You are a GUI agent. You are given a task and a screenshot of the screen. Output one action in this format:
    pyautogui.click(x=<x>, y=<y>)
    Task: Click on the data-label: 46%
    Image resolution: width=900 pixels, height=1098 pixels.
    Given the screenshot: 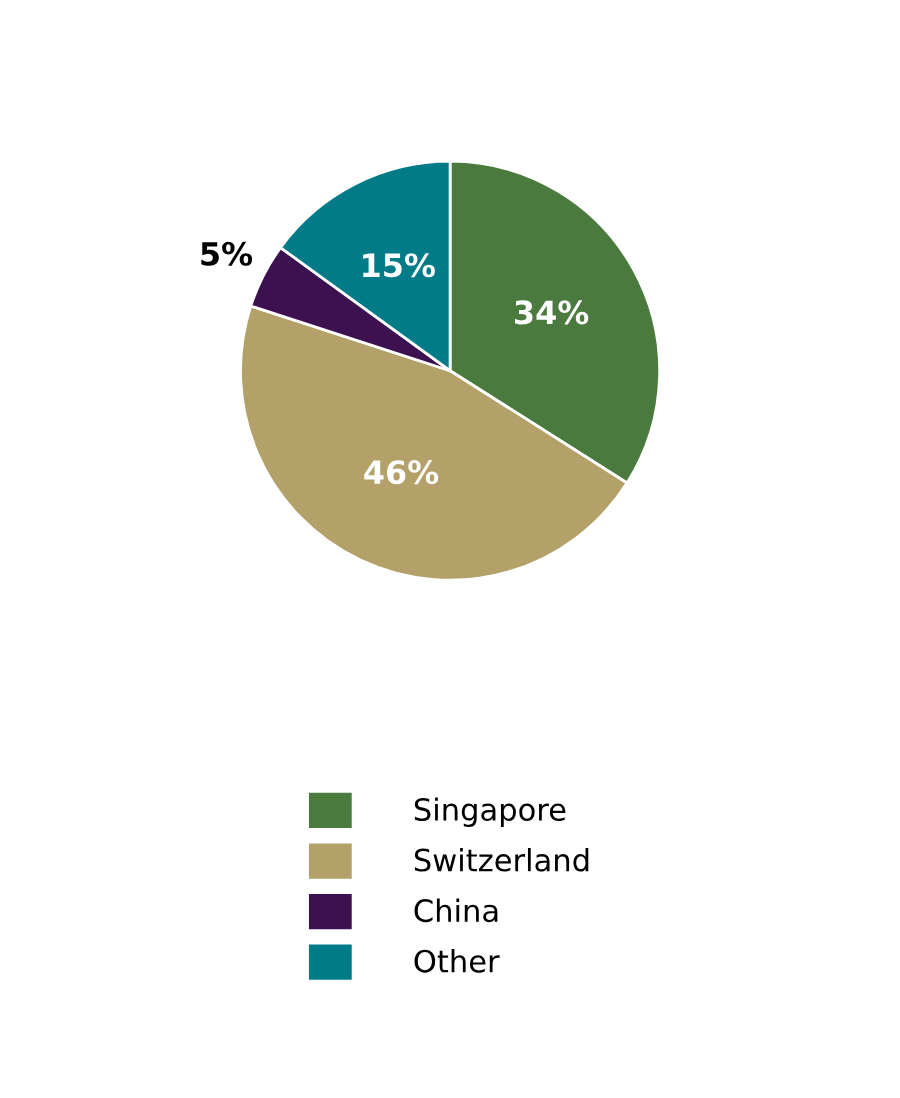 What is the action you would take?
    pyautogui.click(x=401, y=472)
    